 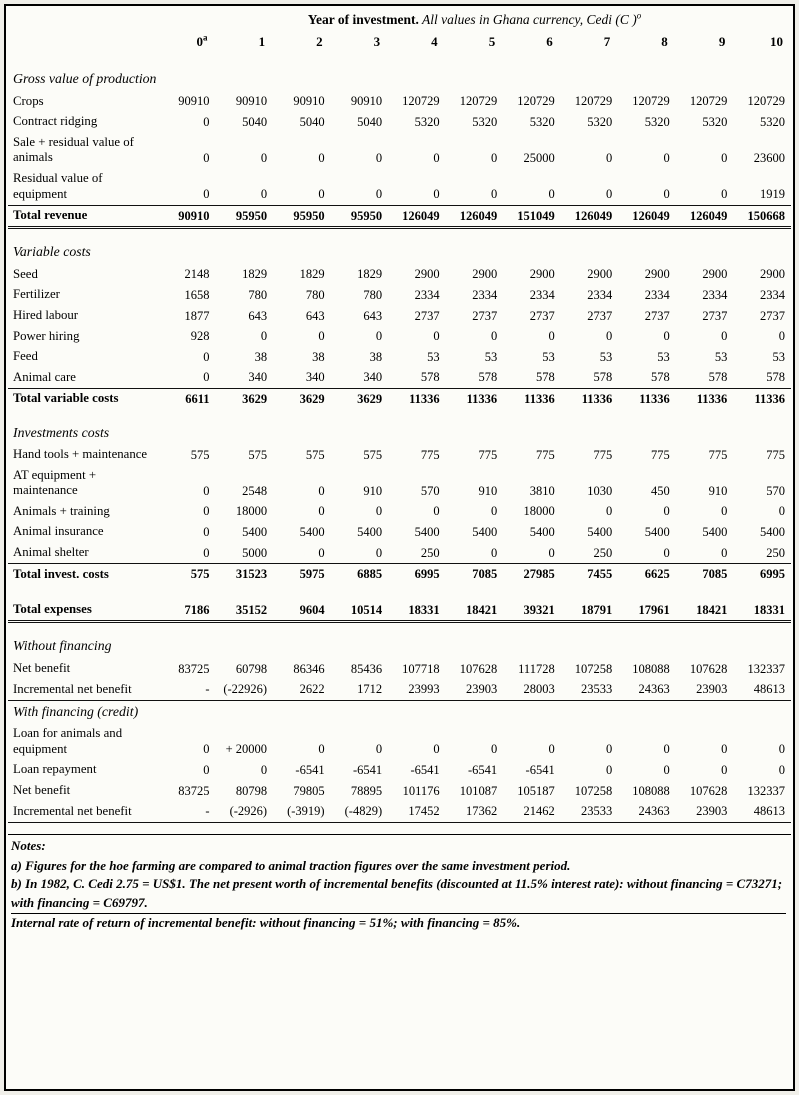 What do you see at coordinates (708, 790) in the screenshot?
I see `cell-value: 107628` at bounding box center [708, 790].